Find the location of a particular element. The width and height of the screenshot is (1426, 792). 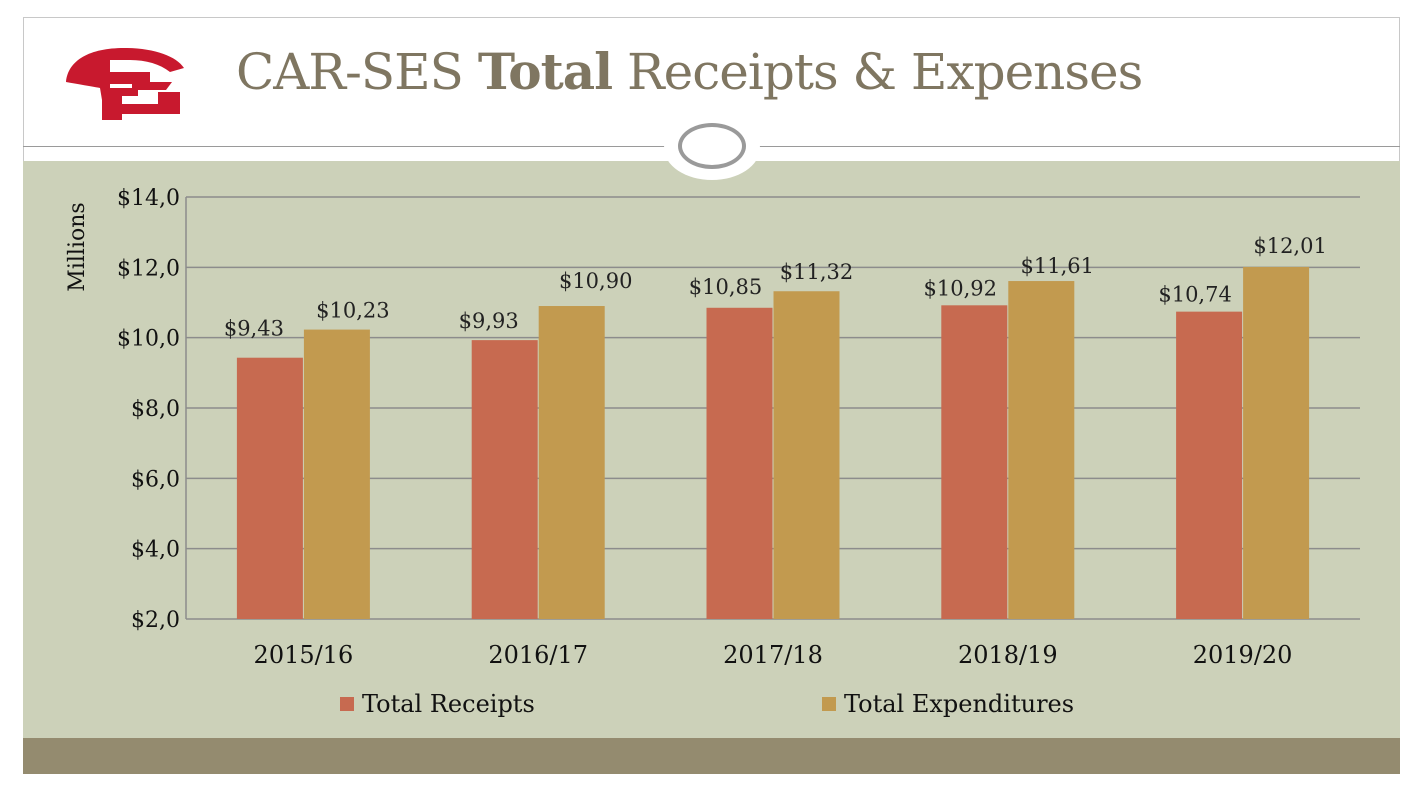

data-label: $10,92 is located at coordinates (960, 288).